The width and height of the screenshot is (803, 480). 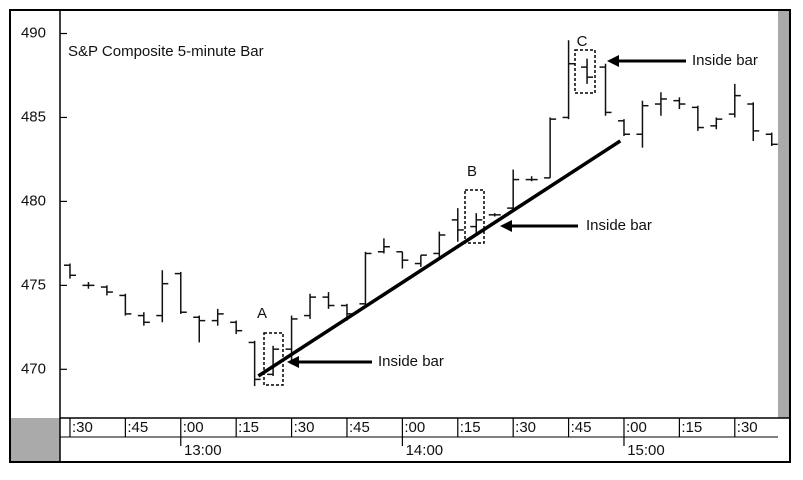 What do you see at coordinates (166, 51) in the screenshot?
I see `chart-title: S&P Composite 5-minute Bar` at bounding box center [166, 51].